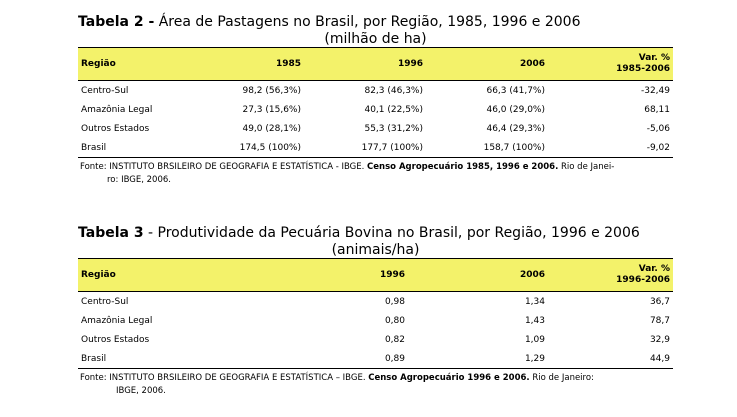  I want to click on table-cell: 0,80, so click(394, 320).